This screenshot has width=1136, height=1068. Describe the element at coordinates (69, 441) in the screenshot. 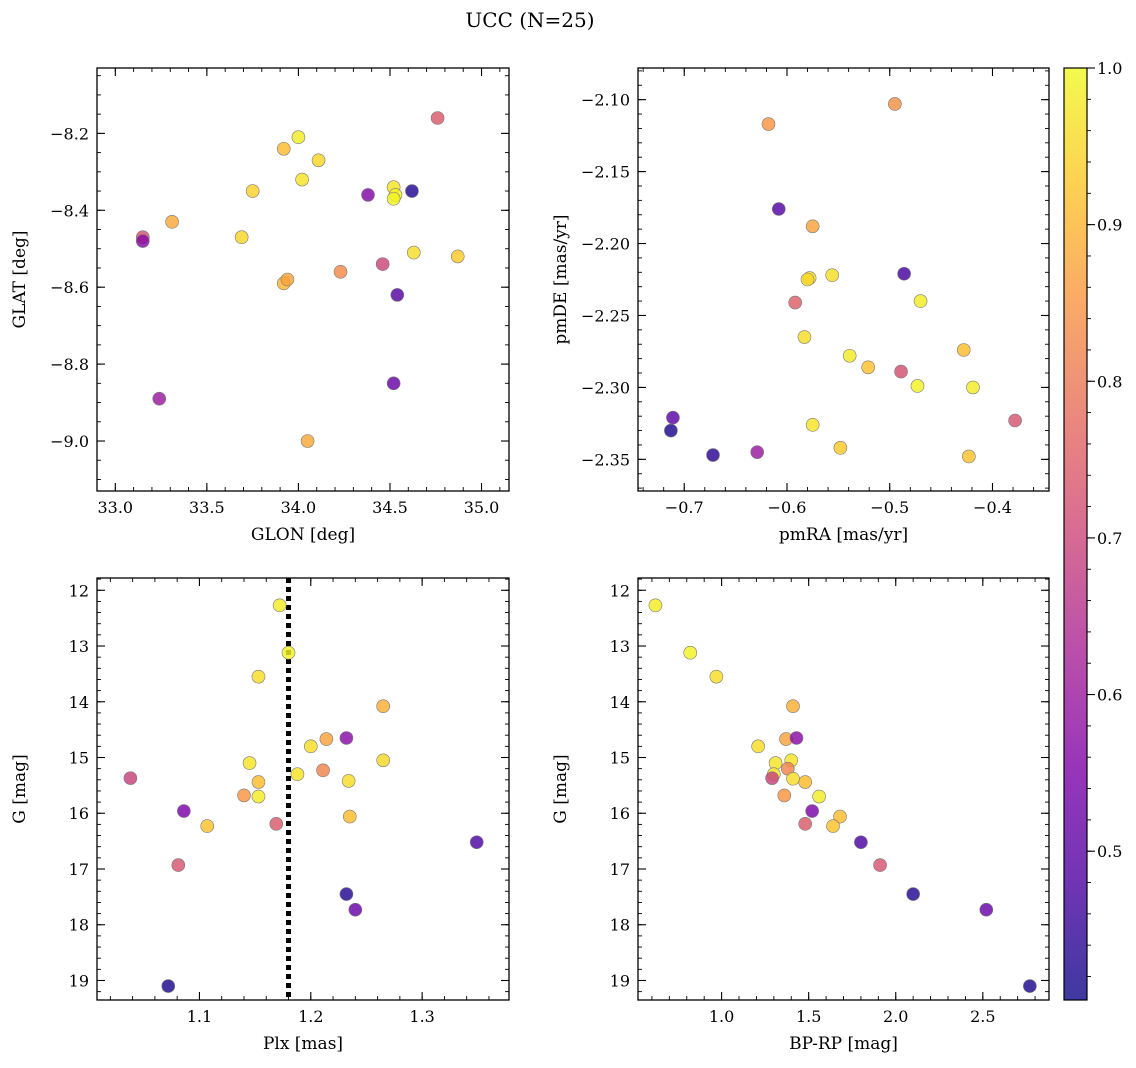

I see `y-tick-label: −9.0` at that location.